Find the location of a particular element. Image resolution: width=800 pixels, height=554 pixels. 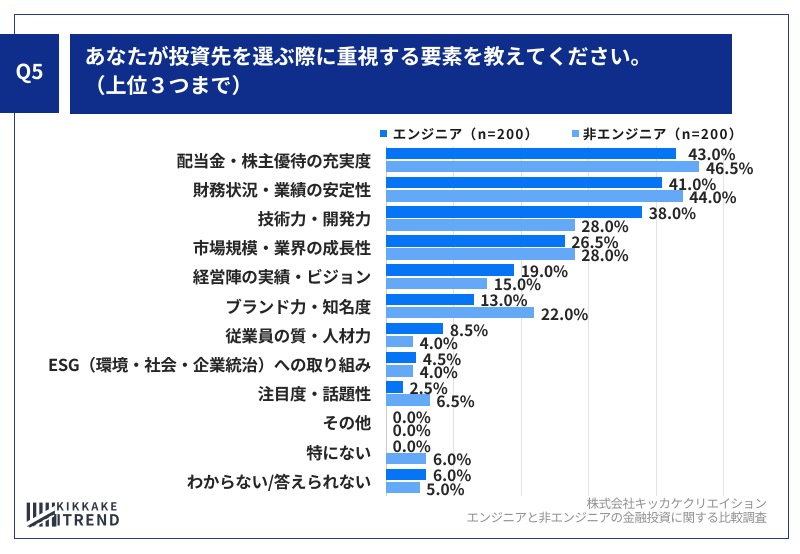

svg-text: ITREND is located at coordinates (88, 520).